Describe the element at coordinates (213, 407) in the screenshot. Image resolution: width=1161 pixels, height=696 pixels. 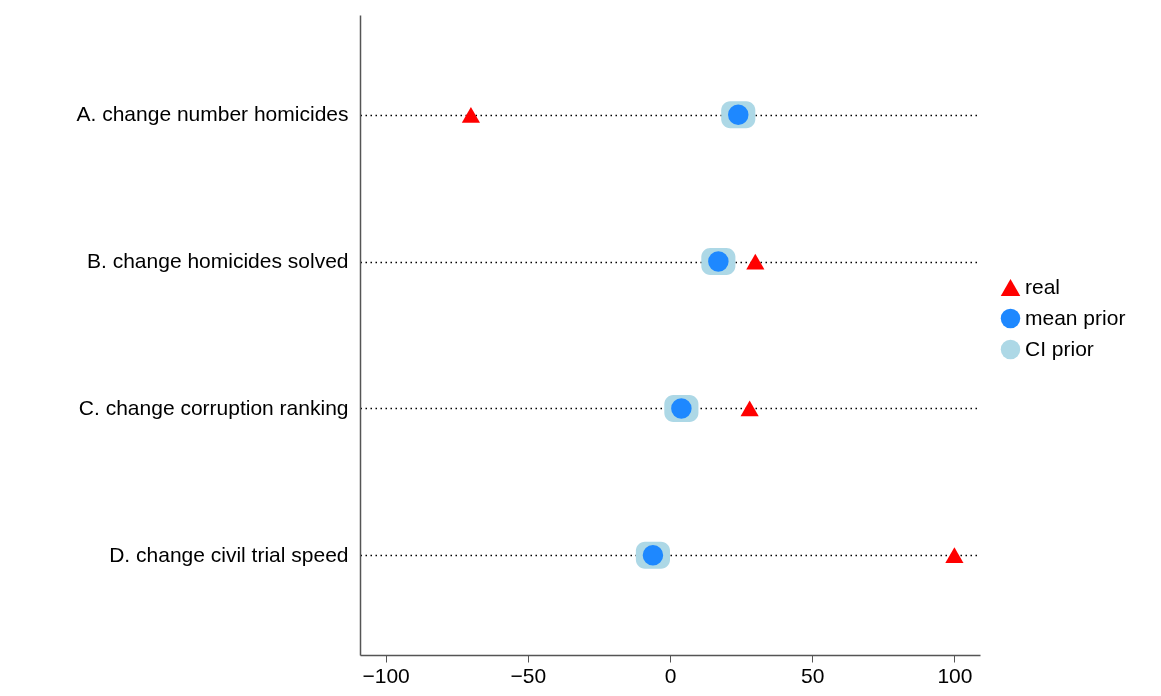
I see `y-tick-label: C. change corruption ranking` at that location.